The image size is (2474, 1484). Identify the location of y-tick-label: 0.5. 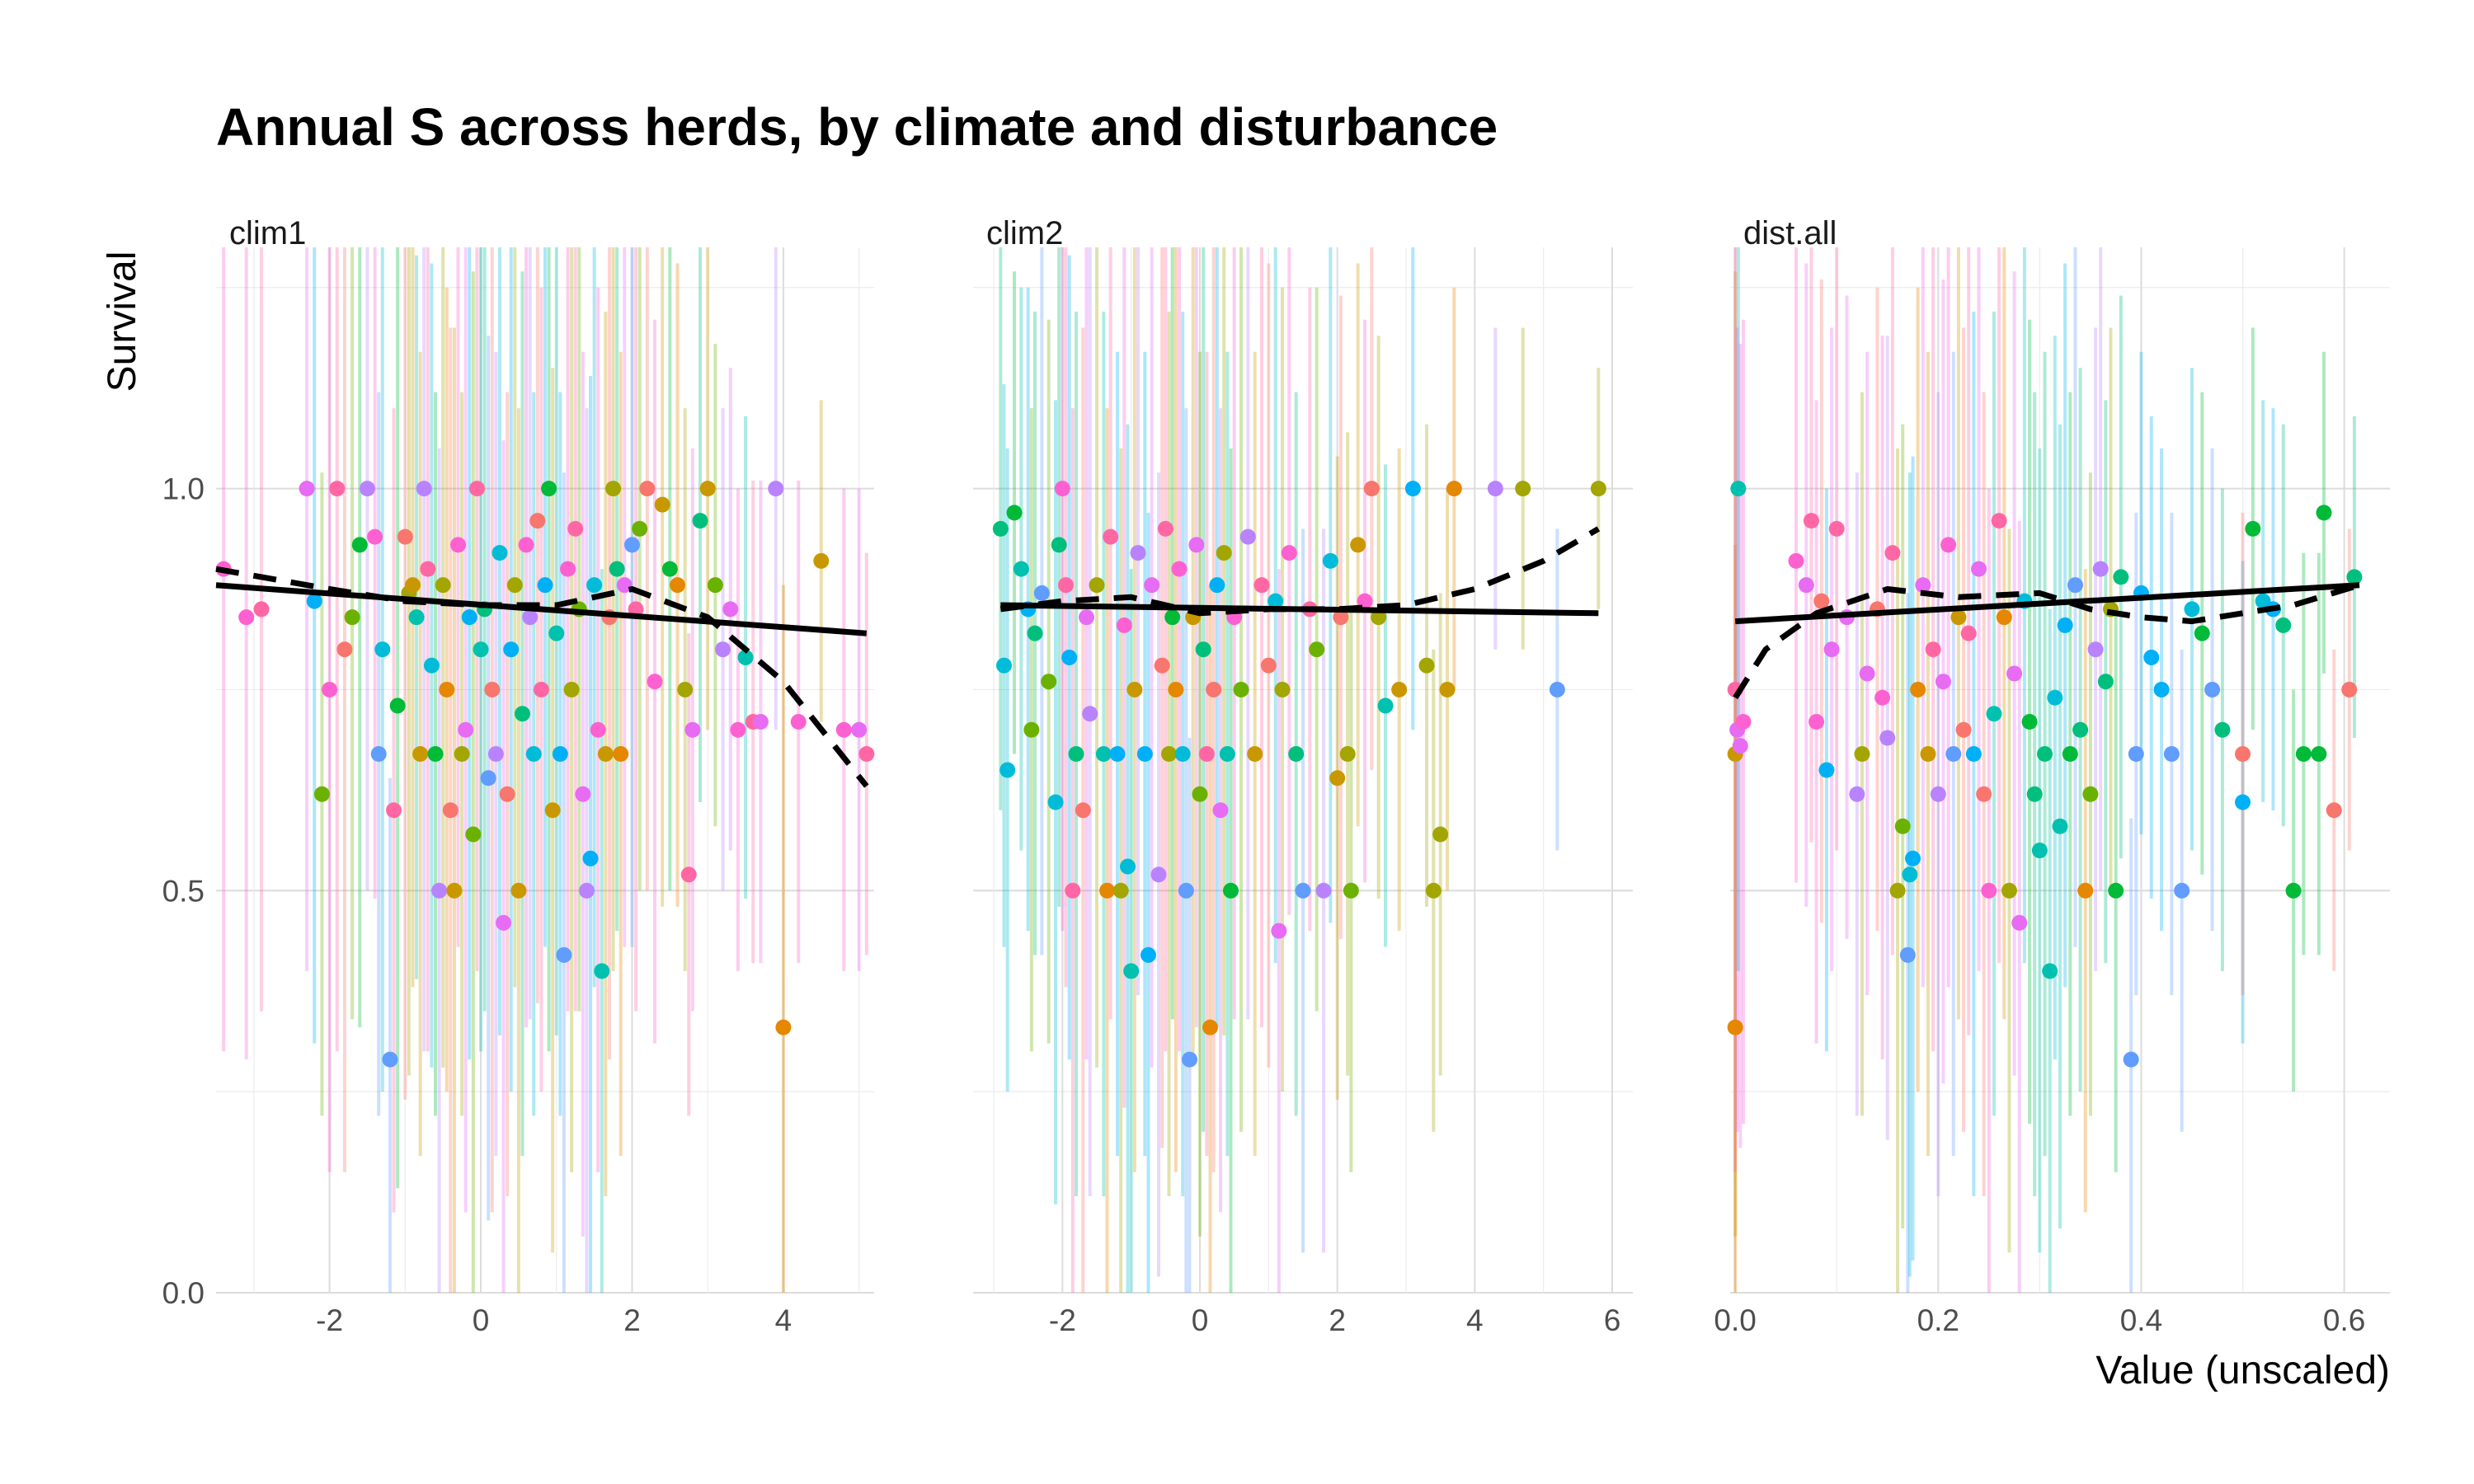
(183, 891).